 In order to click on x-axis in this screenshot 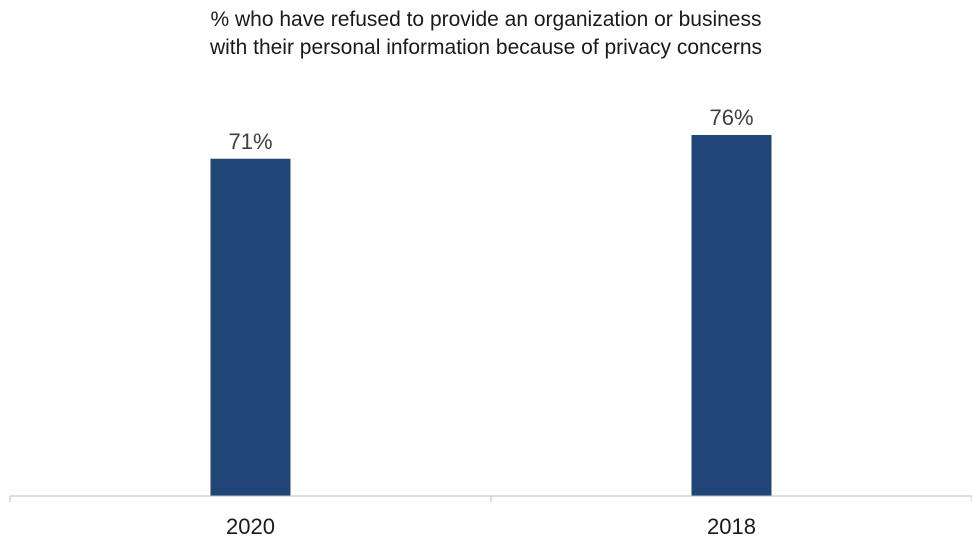, I will do `click(490, 498)`.